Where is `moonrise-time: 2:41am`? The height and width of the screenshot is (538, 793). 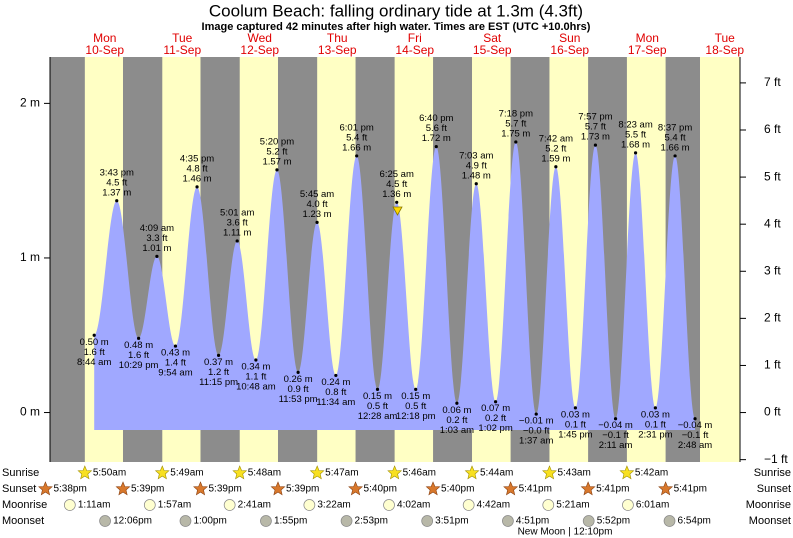 moonrise-time: 2:41am is located at coordinates (254, 505).